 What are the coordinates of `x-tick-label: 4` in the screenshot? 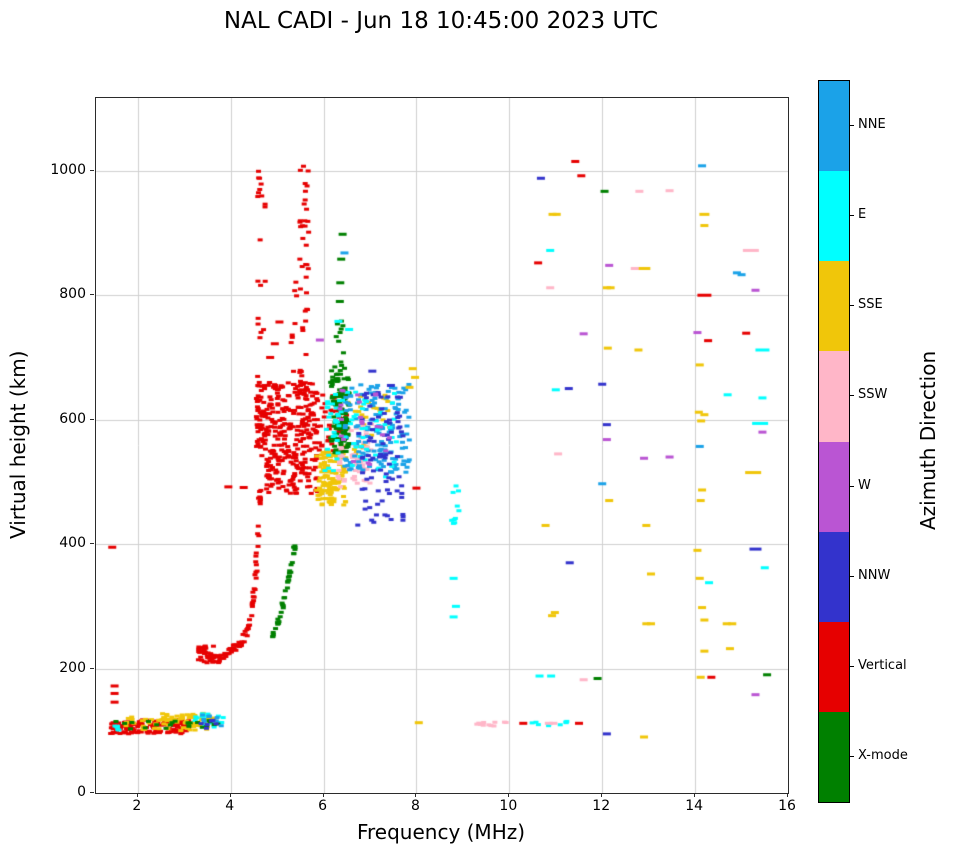 It's located at (230, 806).